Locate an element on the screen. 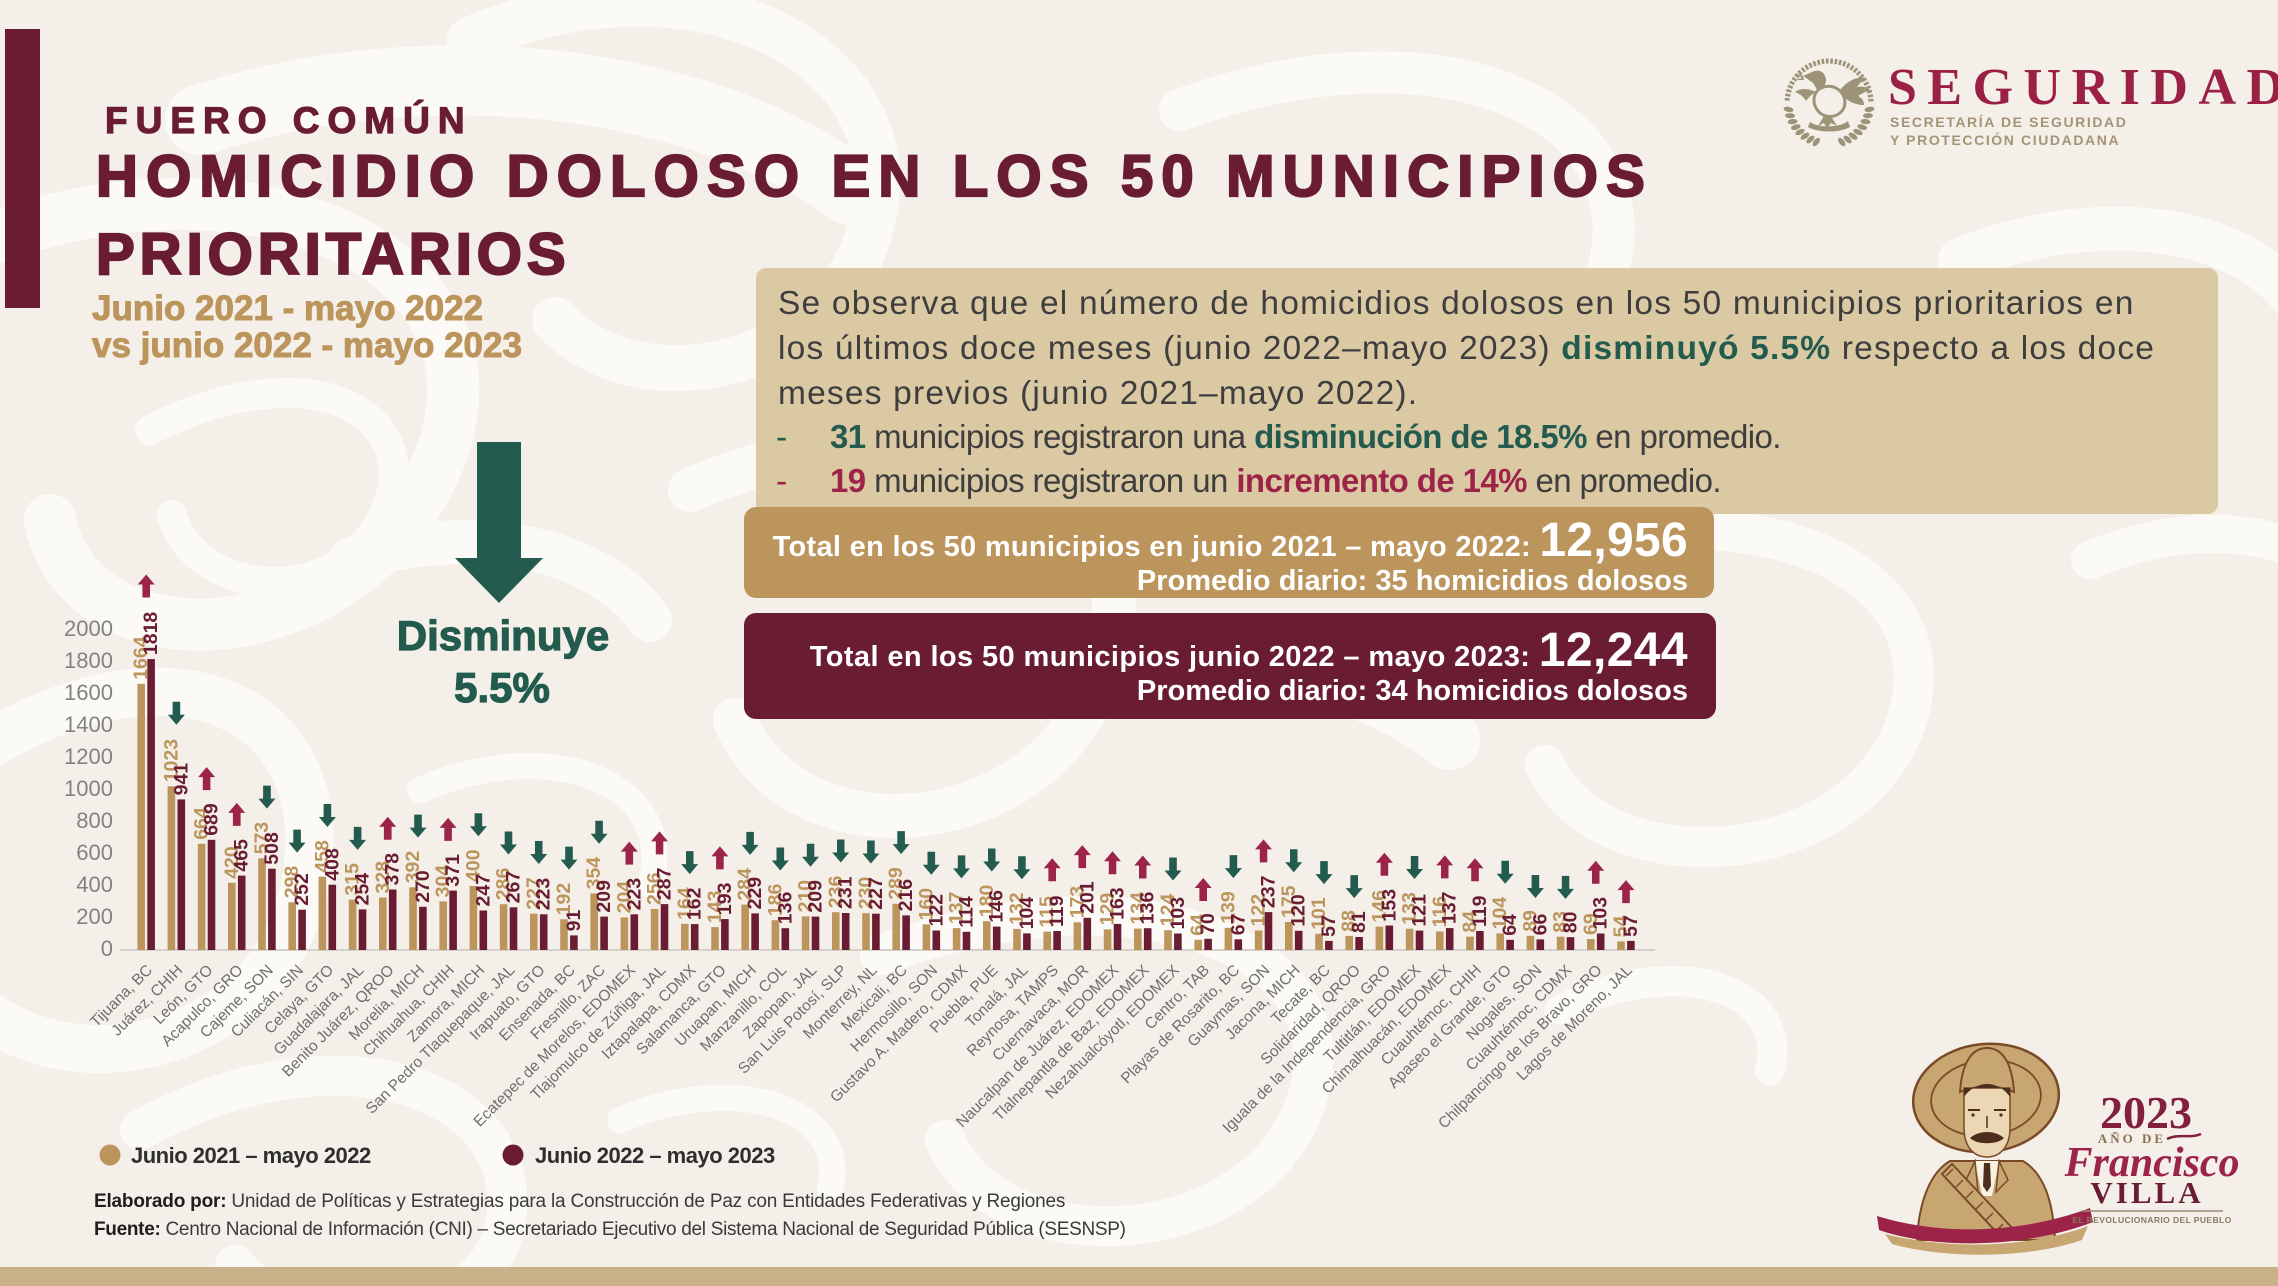 This screenshot has width=2278, height=1286. svg-text: 236 is located at coordinates (836, 892).